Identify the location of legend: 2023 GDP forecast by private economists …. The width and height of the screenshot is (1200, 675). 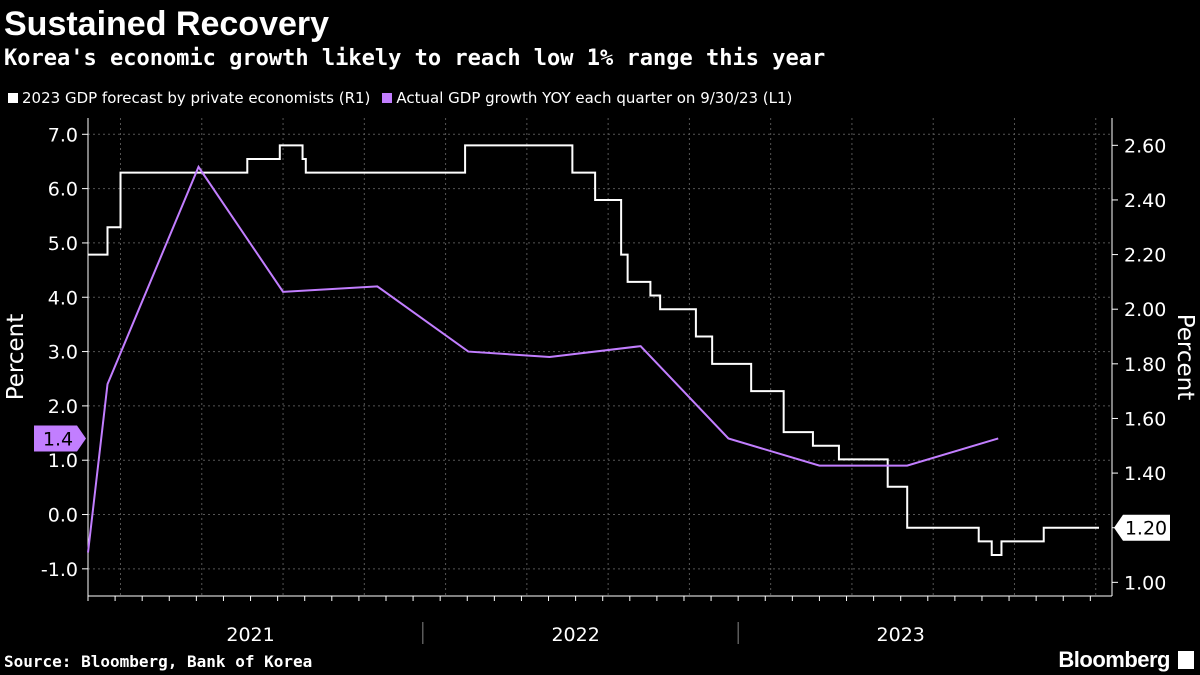
(406, 98).